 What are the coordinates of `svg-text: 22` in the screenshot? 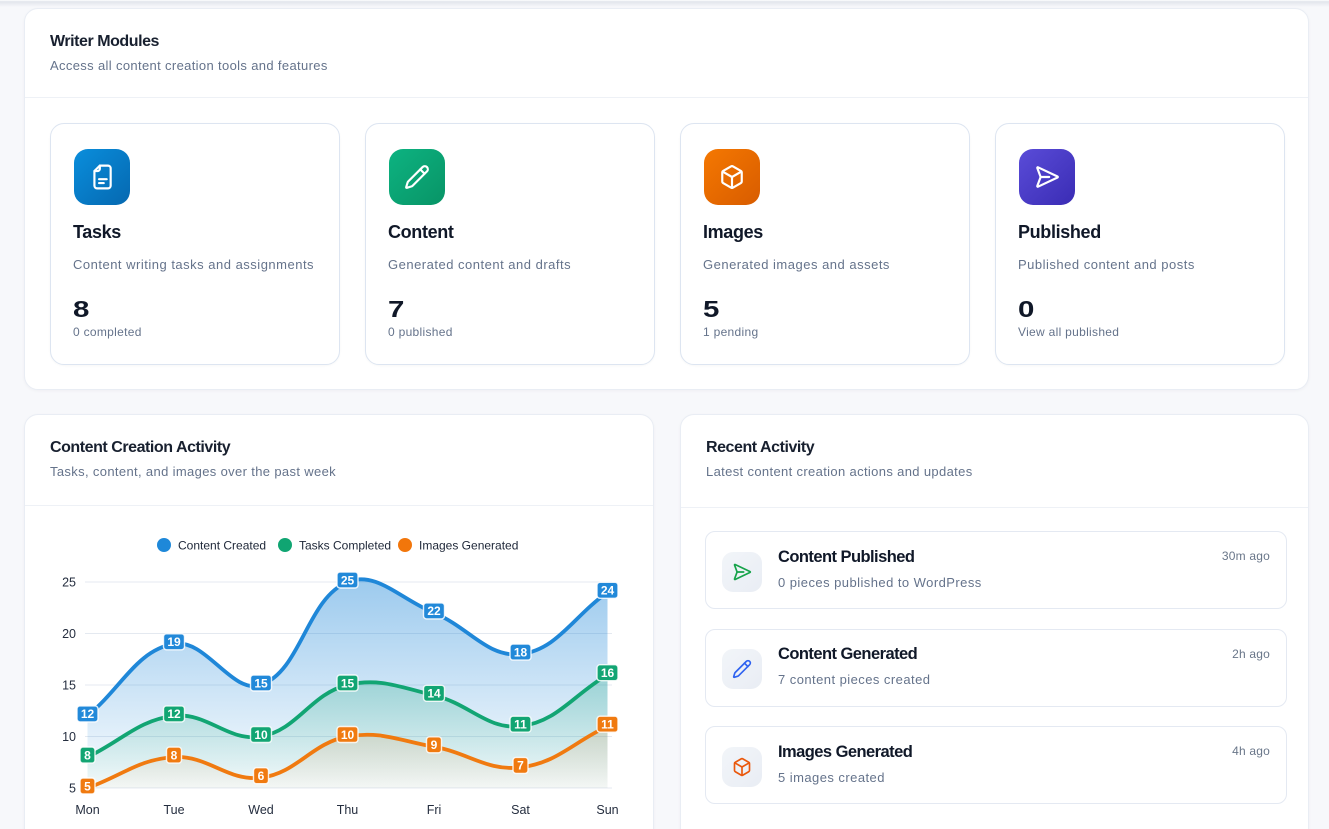 It's located at (434, 611).